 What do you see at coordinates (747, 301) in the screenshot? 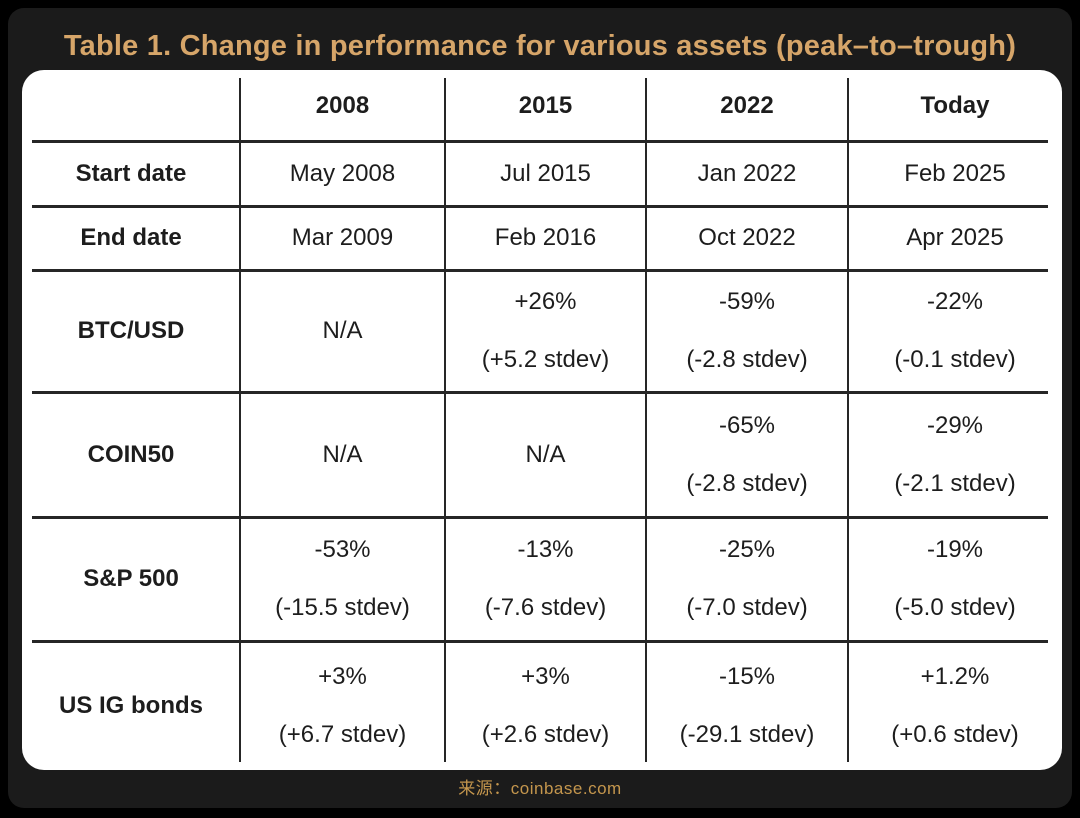
I see `cell-value: -59%` at bounding box center [747, 301].